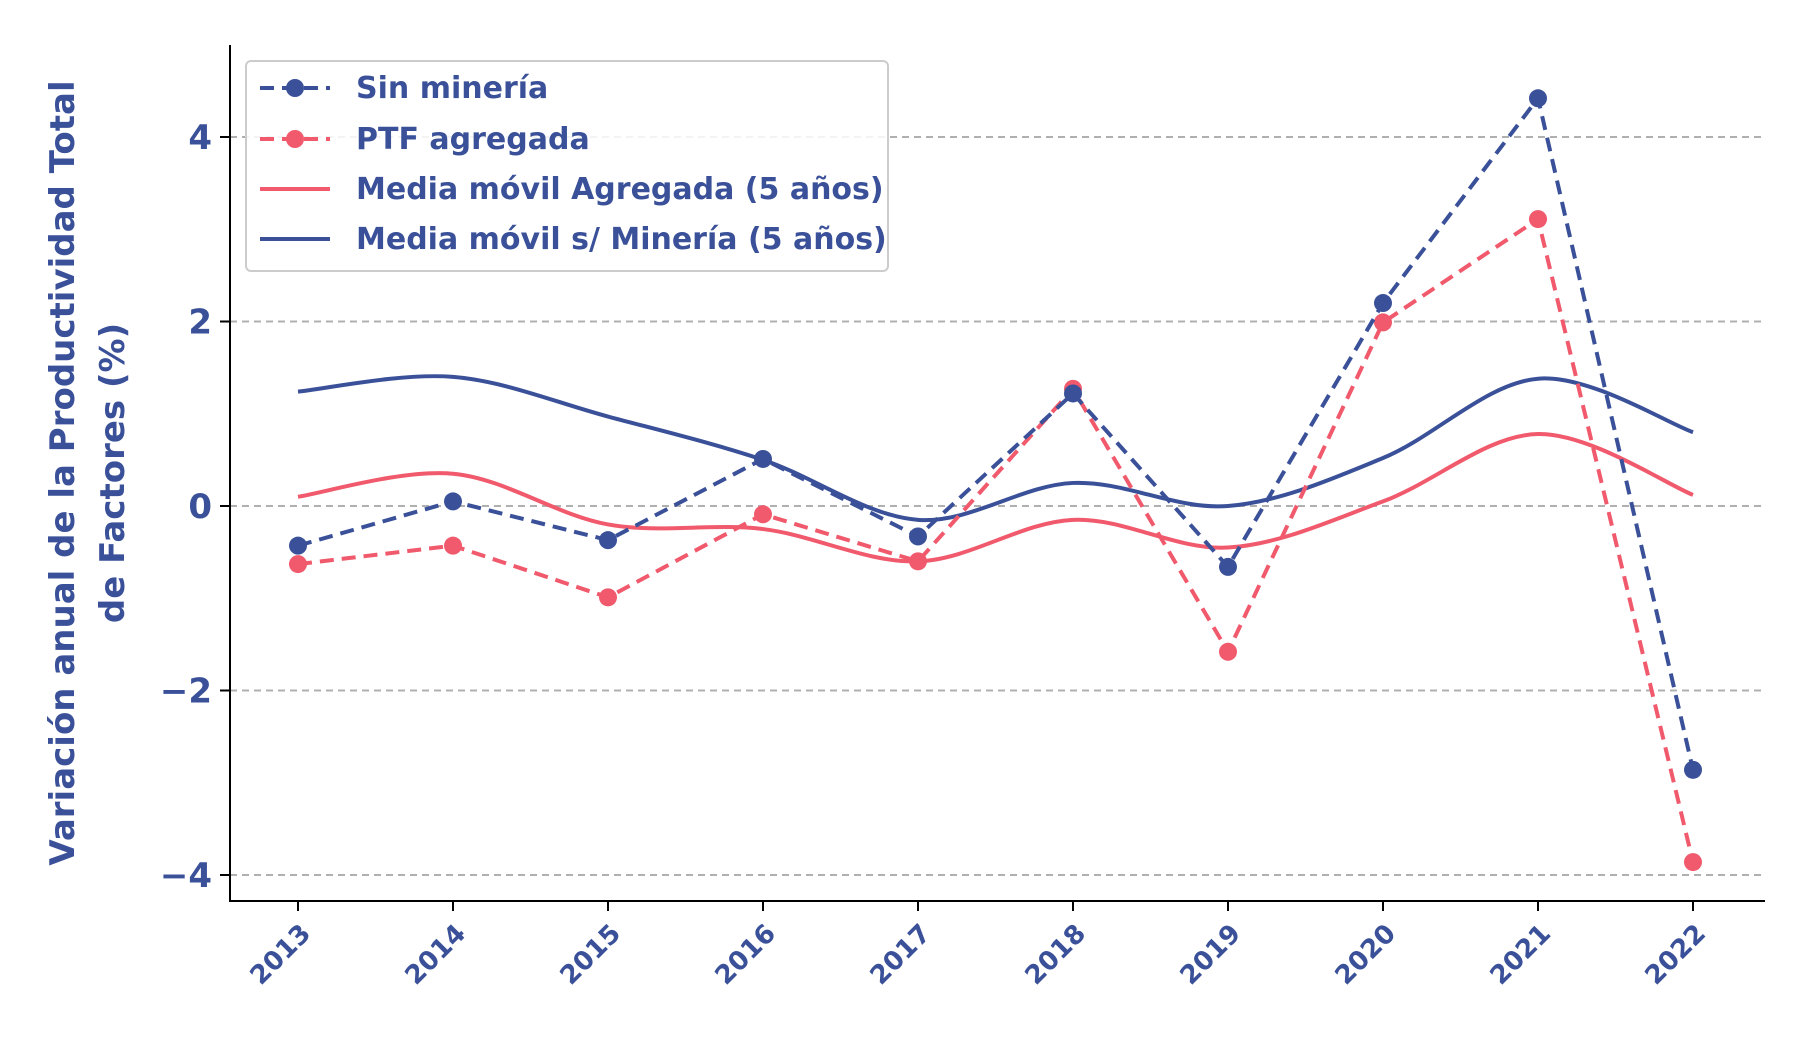  What do you see at coordinates (1521, 955) in the screenshot?
I see `x-tick-label: 2021` at bounding box center [1521, 955].